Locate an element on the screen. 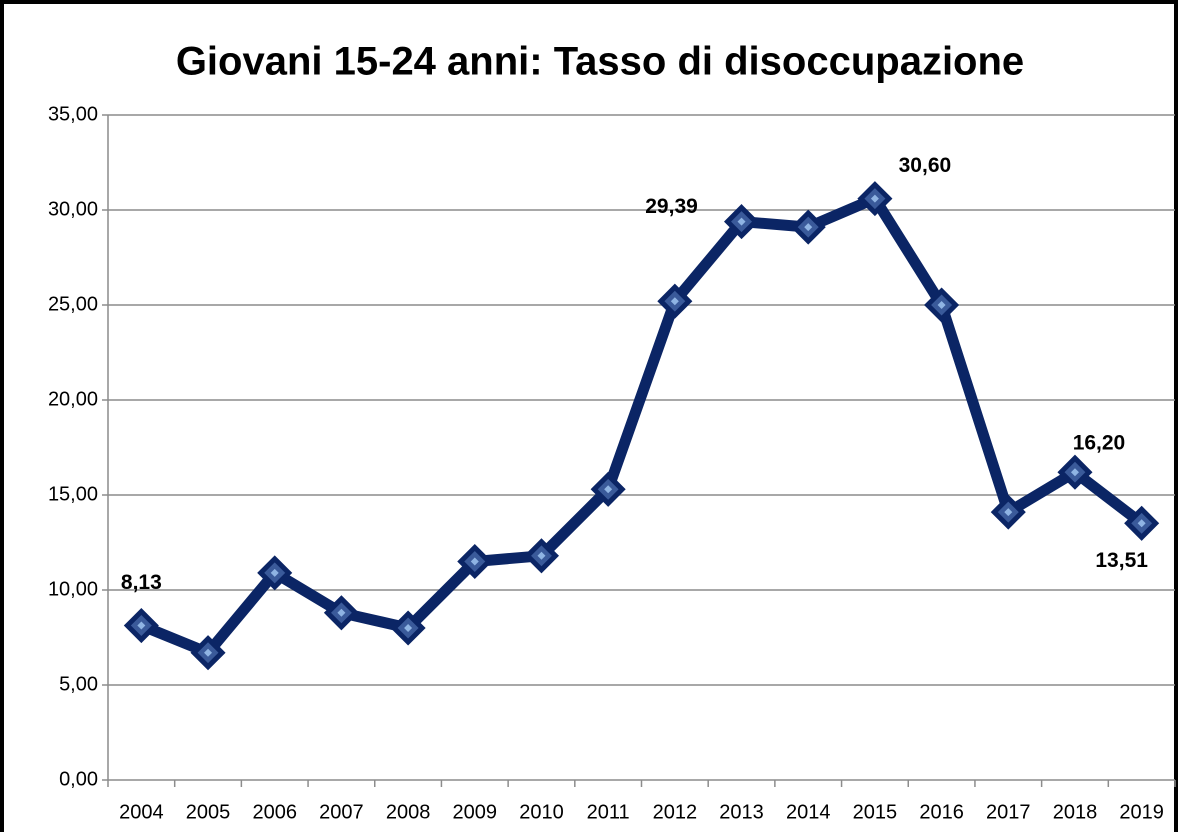 This screenshot has width=1178, height=832. x-tick-label: 2013 is located at coordinates (741, 812).